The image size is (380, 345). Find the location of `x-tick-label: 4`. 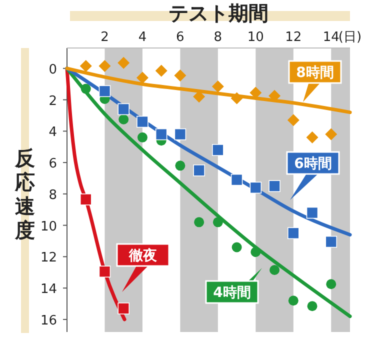

x-tick-label: 4 is located at coordinates (142, 37).